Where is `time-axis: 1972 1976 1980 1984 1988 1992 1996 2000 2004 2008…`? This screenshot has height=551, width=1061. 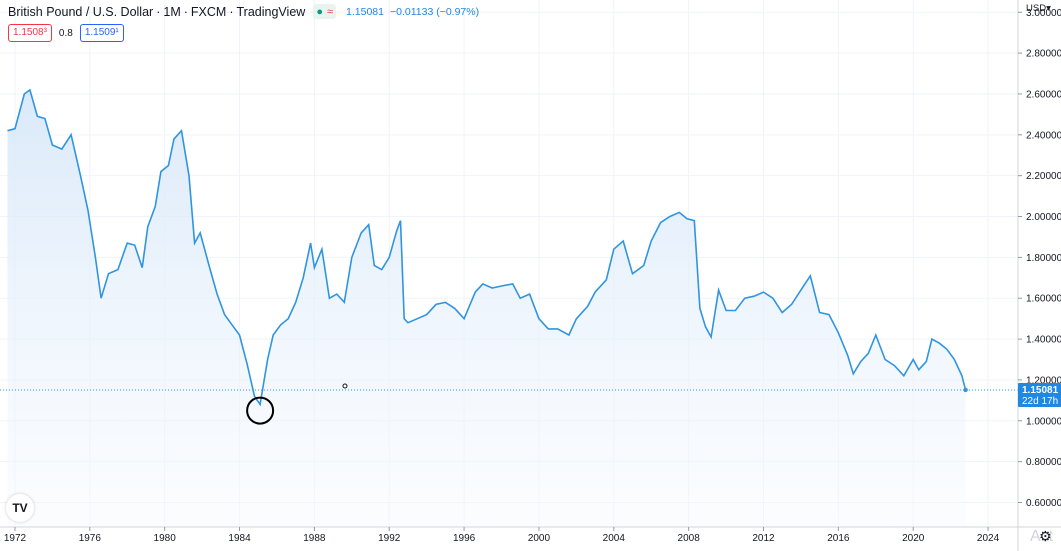
time-axis: 1972 1976 1980 1984 1988 1992 1996 2000 2004 2008… is located at coordinates (530, 535).